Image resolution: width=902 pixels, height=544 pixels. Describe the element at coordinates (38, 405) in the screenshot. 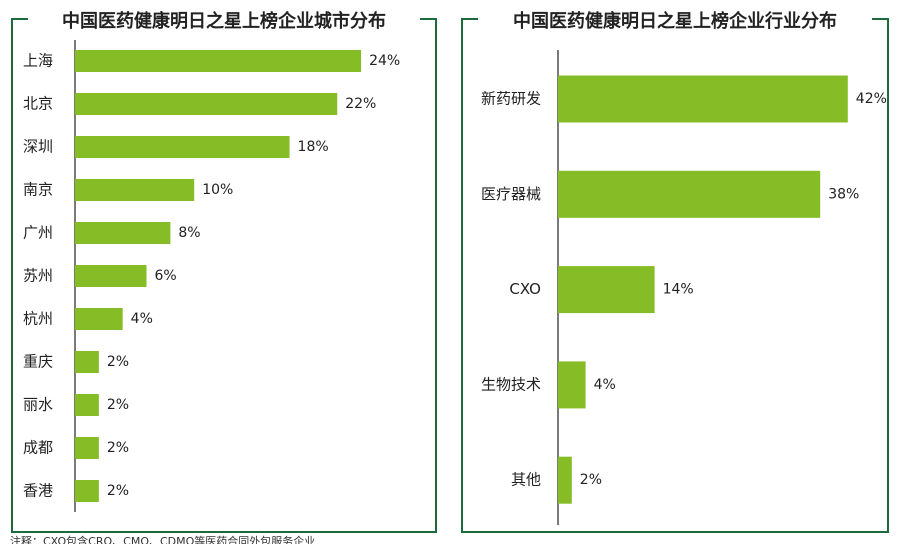

I see `category-label: 丽水` at that location.